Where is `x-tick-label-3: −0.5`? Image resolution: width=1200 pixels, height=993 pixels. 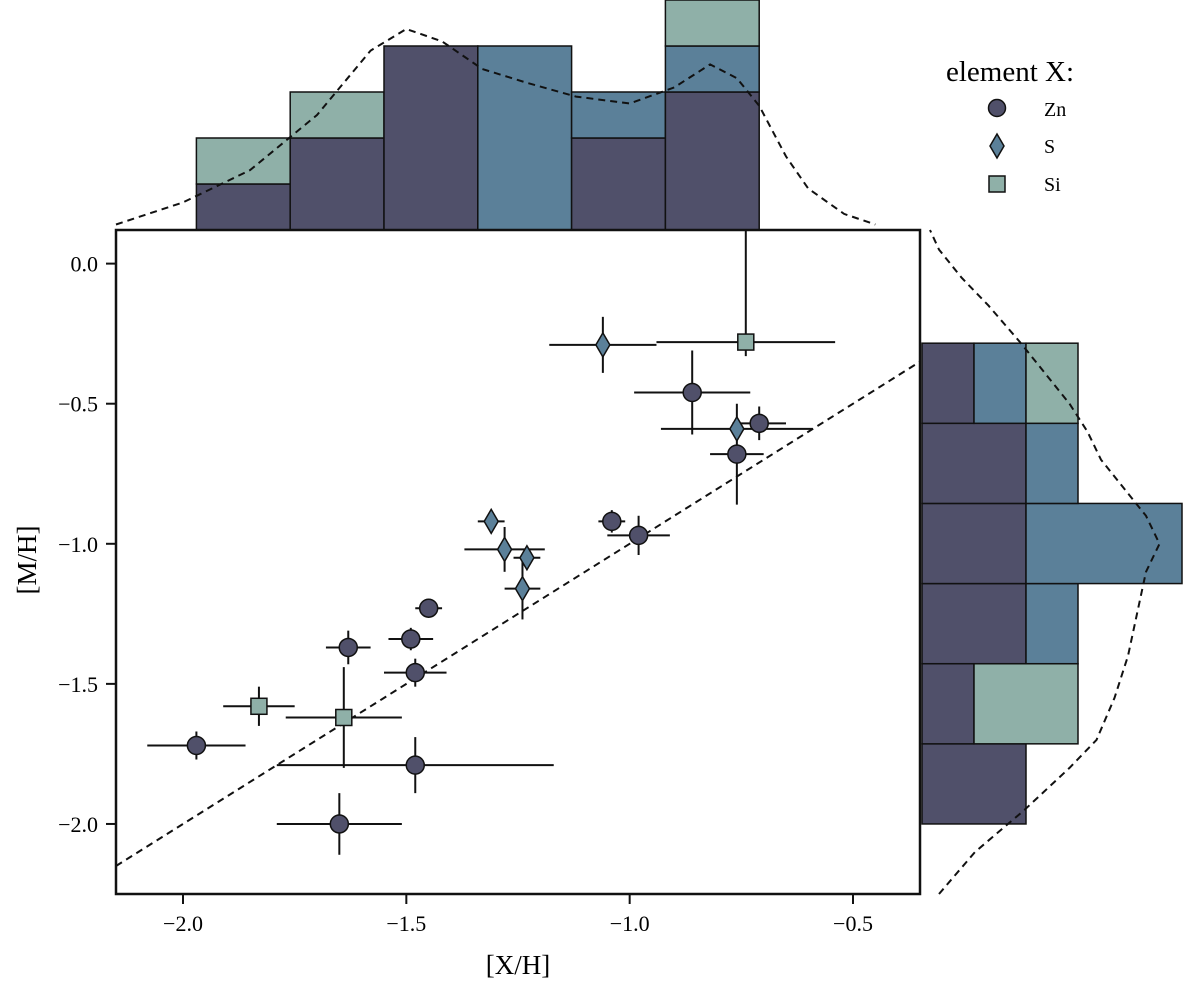 x-tick-label-3: −0.5 is located at coordinates (853, 923).